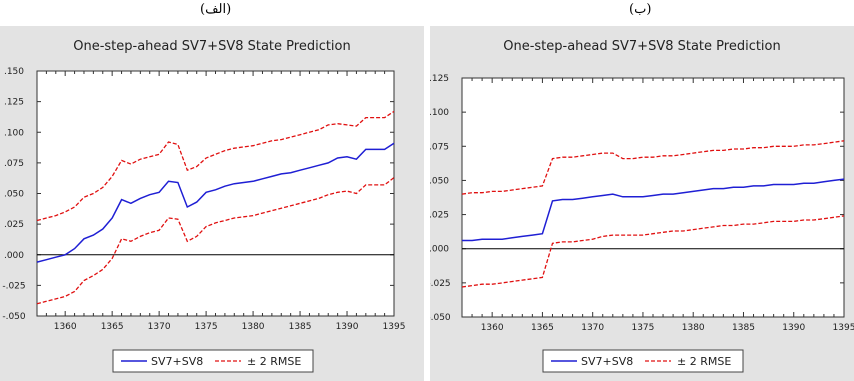 This screenshot has height=381, width=854. What do you see at coordinates (216, 9) in the screenshot?
I see `panel-label-a: (الف)` at bounding box center [216, 9].